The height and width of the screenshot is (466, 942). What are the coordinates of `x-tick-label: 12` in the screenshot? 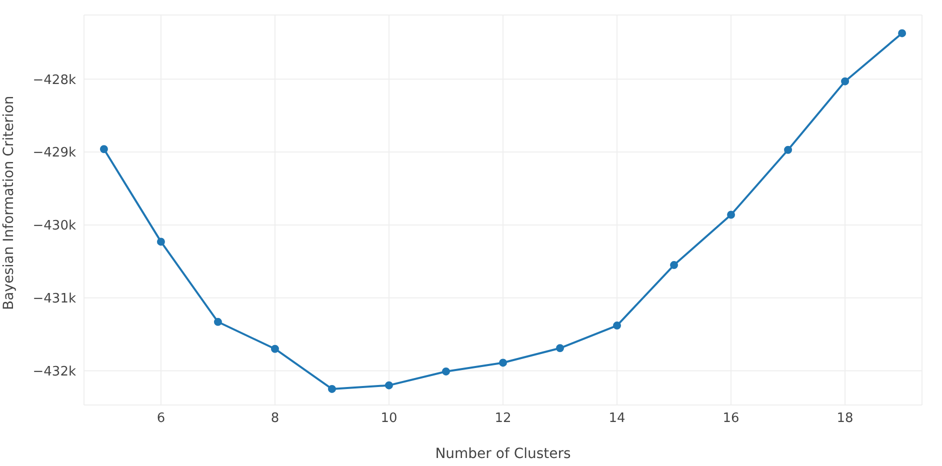 It's located at (503, 418).